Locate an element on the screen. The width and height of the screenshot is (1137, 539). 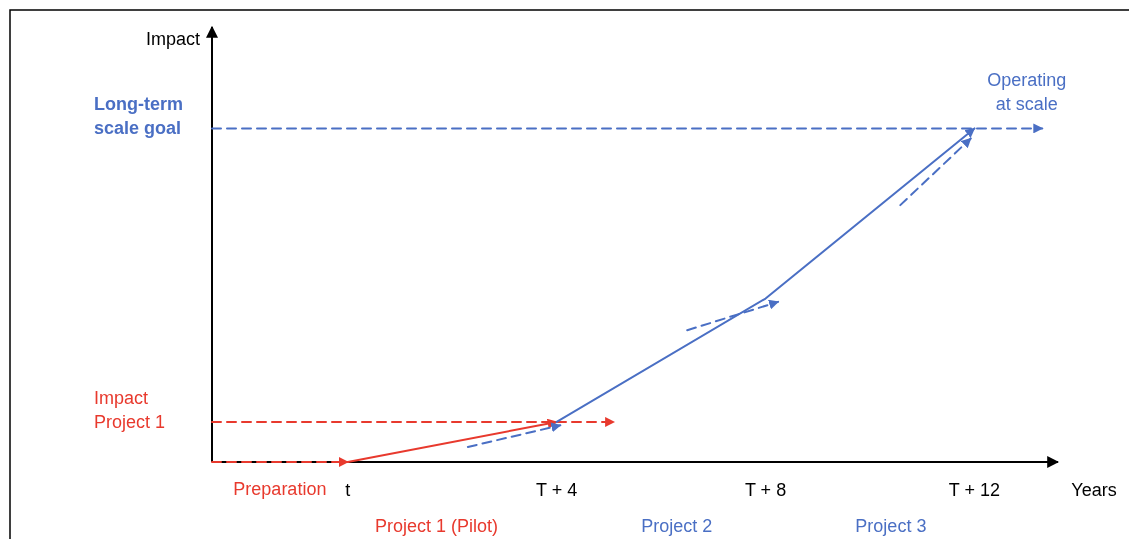
x-tick-label: T + 12 is located at coordinates (974, 490).